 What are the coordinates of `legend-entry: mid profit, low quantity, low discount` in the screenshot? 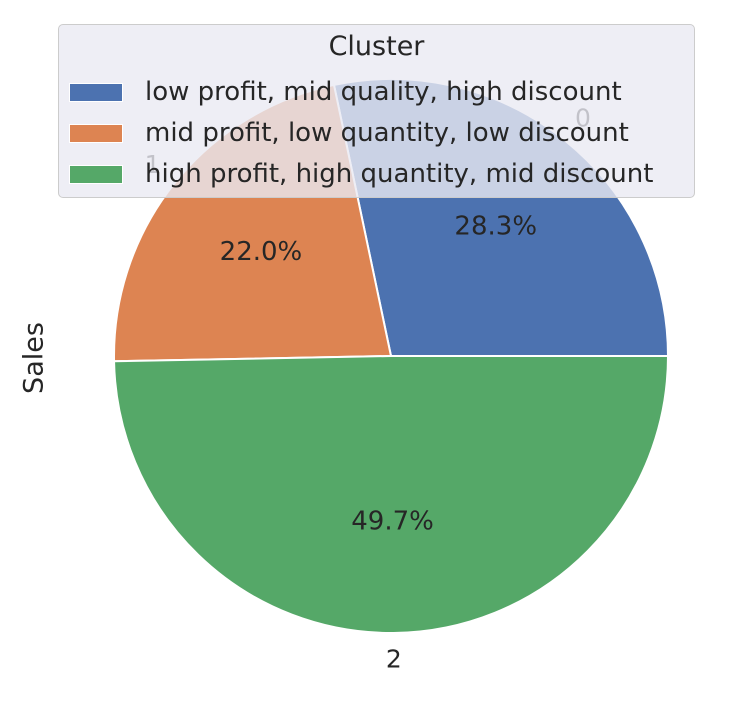 It's located at (349, 133).